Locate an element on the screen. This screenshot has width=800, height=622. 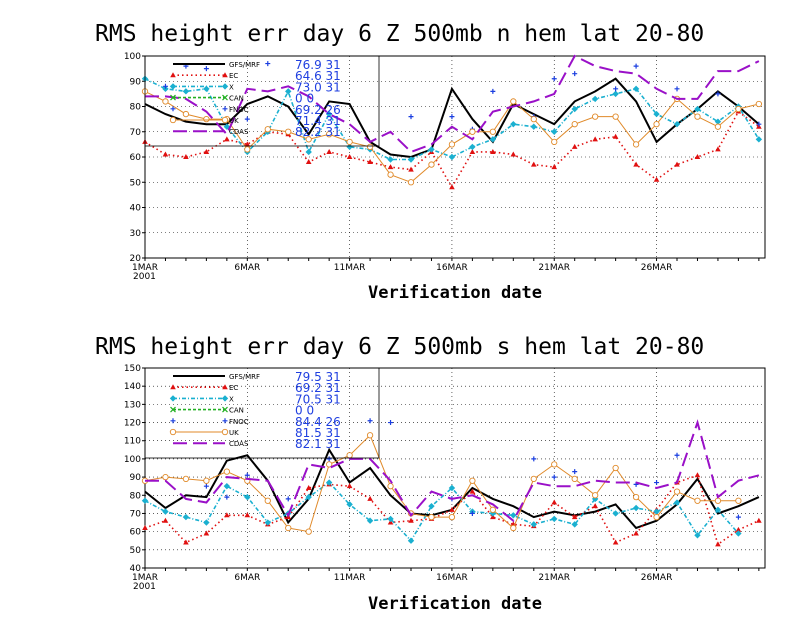
top-legend-ec-marker is located at coordinates (173, 75).